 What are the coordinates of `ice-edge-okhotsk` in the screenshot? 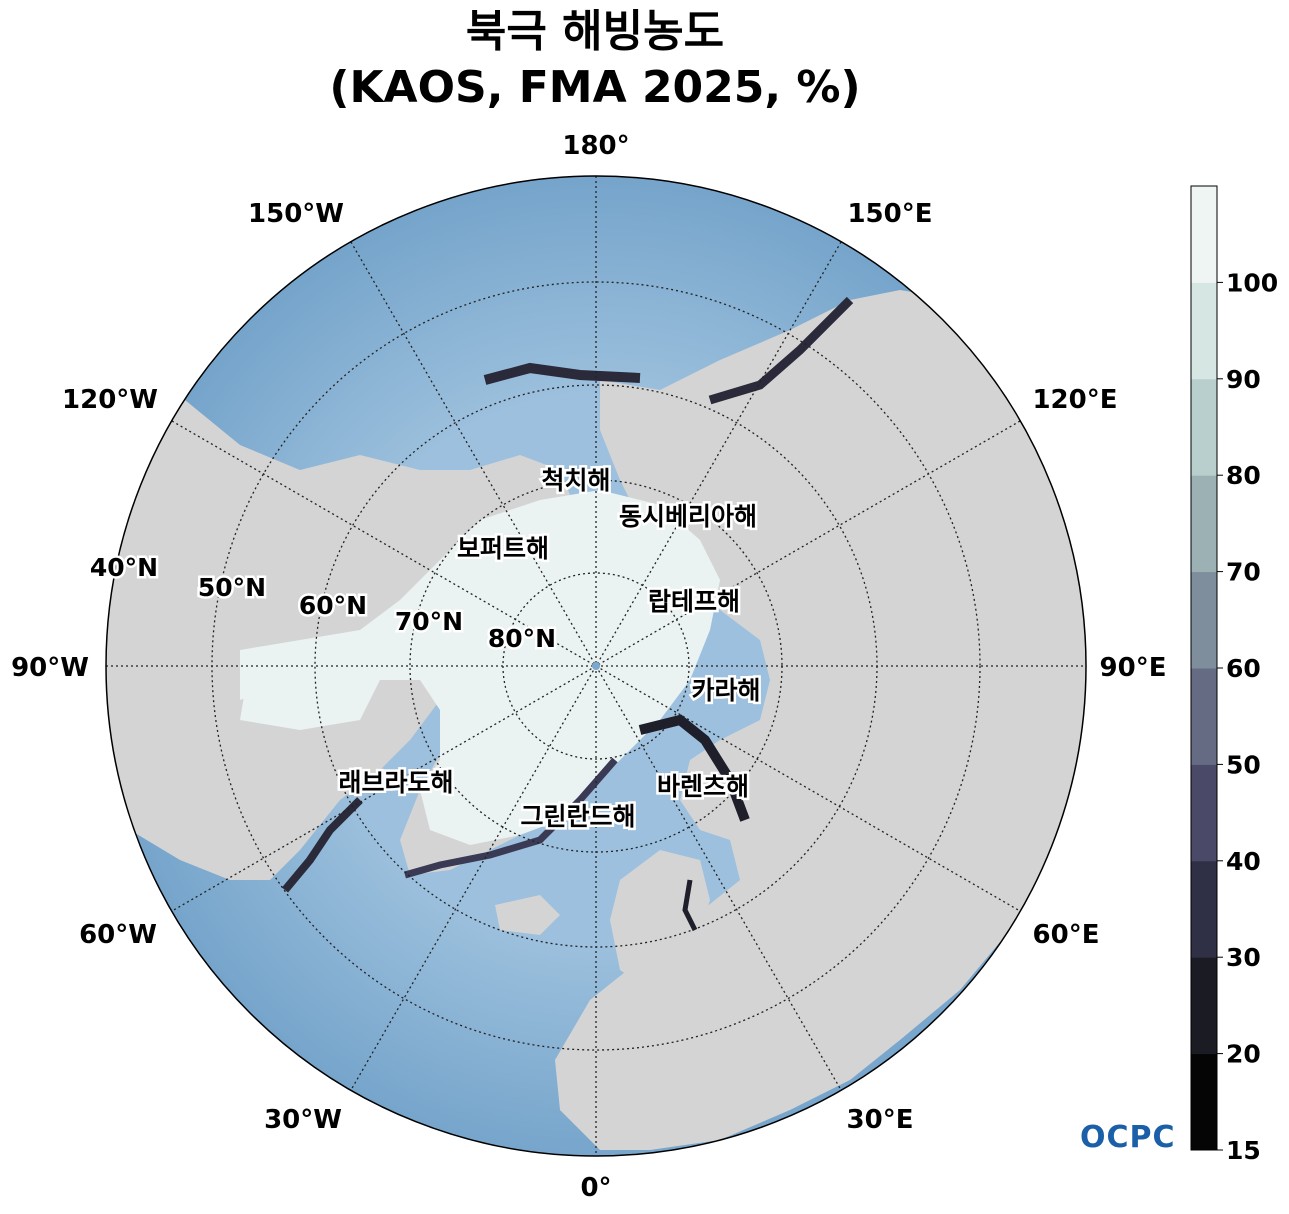 It's located at (781, 350).